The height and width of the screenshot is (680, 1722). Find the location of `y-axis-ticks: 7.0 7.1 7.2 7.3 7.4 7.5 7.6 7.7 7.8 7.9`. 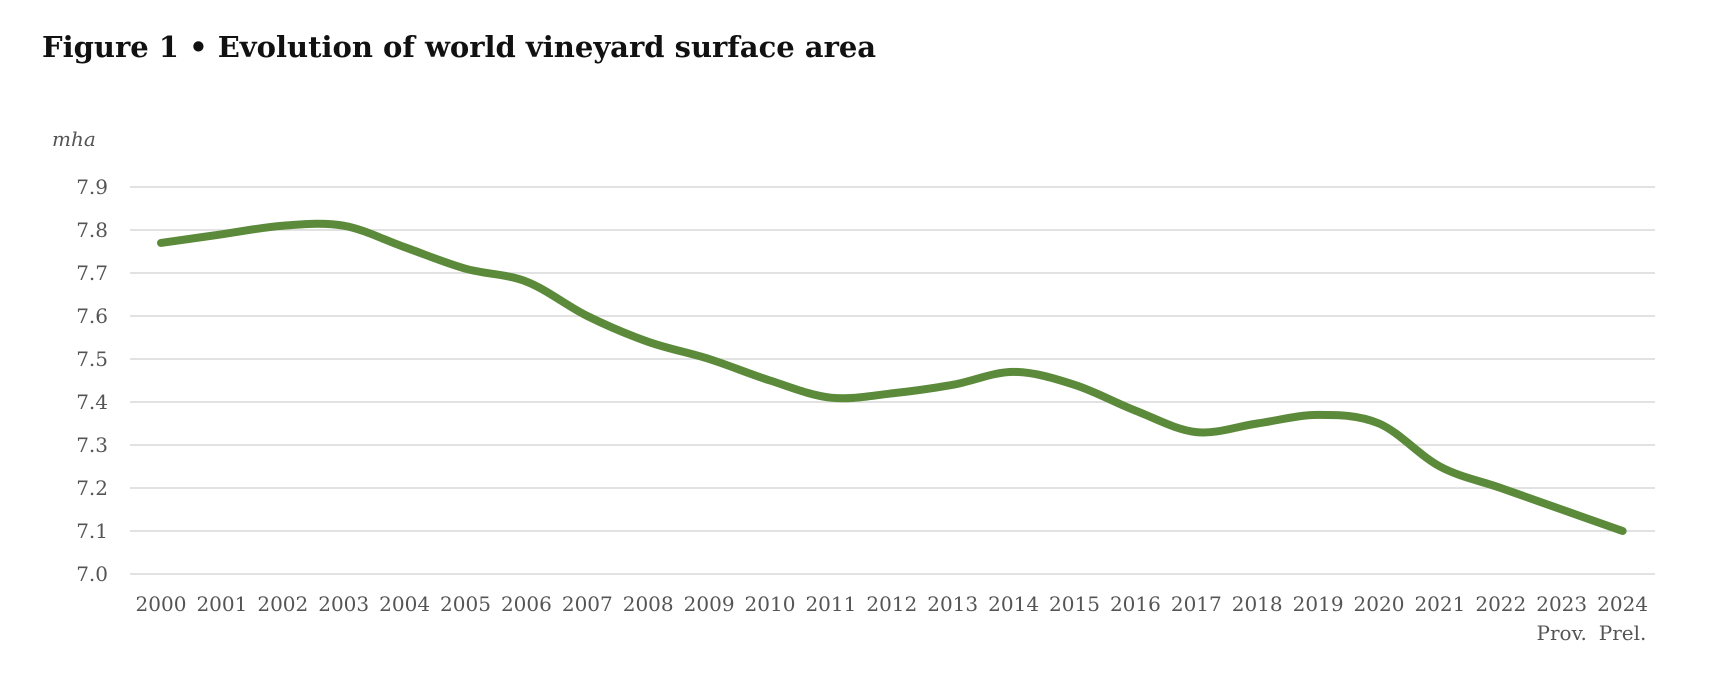

y-axis-ticks: 7.0 7.1 7.2 7.3 7.4 7.5 7.6 7.7 7.8 7.9 is located at coordinates (92, 380).